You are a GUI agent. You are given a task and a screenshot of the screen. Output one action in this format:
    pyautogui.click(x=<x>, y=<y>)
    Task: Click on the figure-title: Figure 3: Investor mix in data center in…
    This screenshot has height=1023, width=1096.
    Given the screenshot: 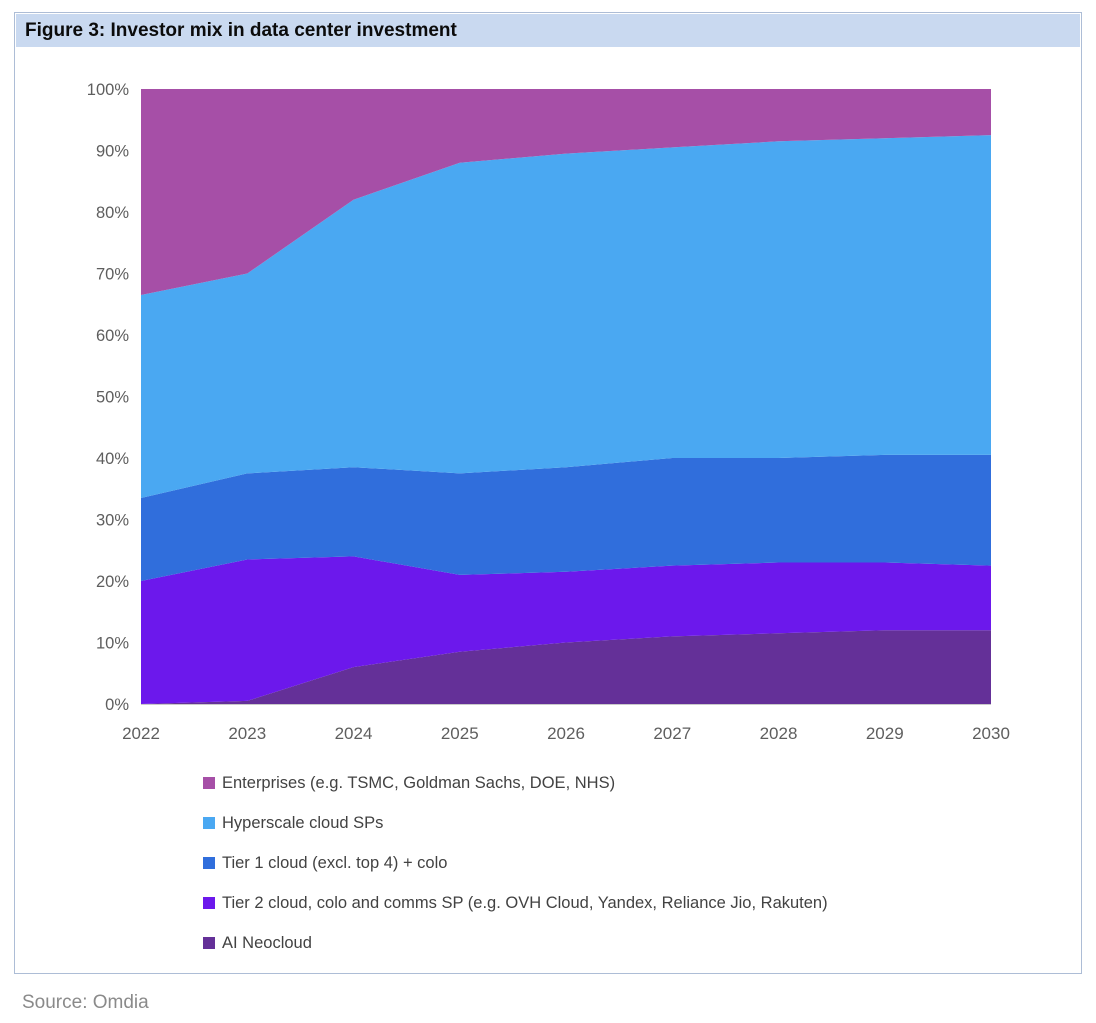 What is the action you would take?
    pyautogui.click(x=241, y=30)
    